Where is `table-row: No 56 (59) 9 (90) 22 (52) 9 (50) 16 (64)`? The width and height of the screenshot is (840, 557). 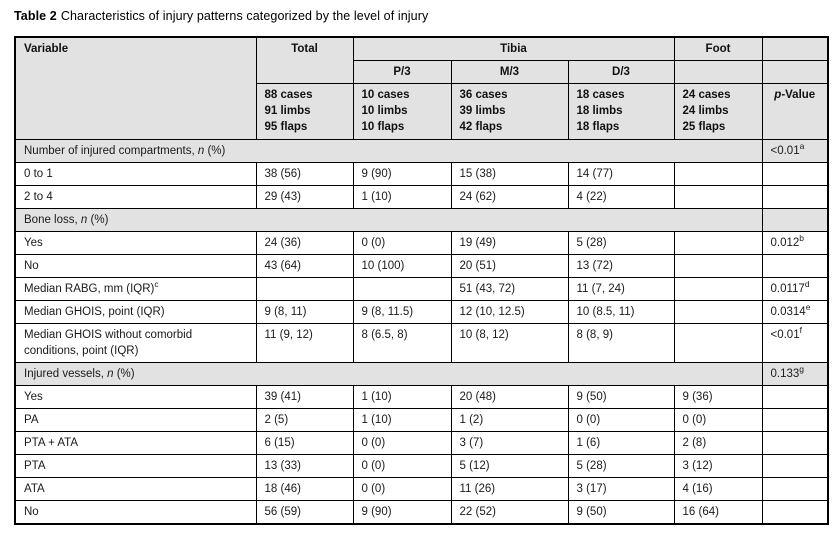 table-row: No 56 (59) 9 (90) 22 (52) 9 (50) 16 (64) is located at coordinates (421, 512).